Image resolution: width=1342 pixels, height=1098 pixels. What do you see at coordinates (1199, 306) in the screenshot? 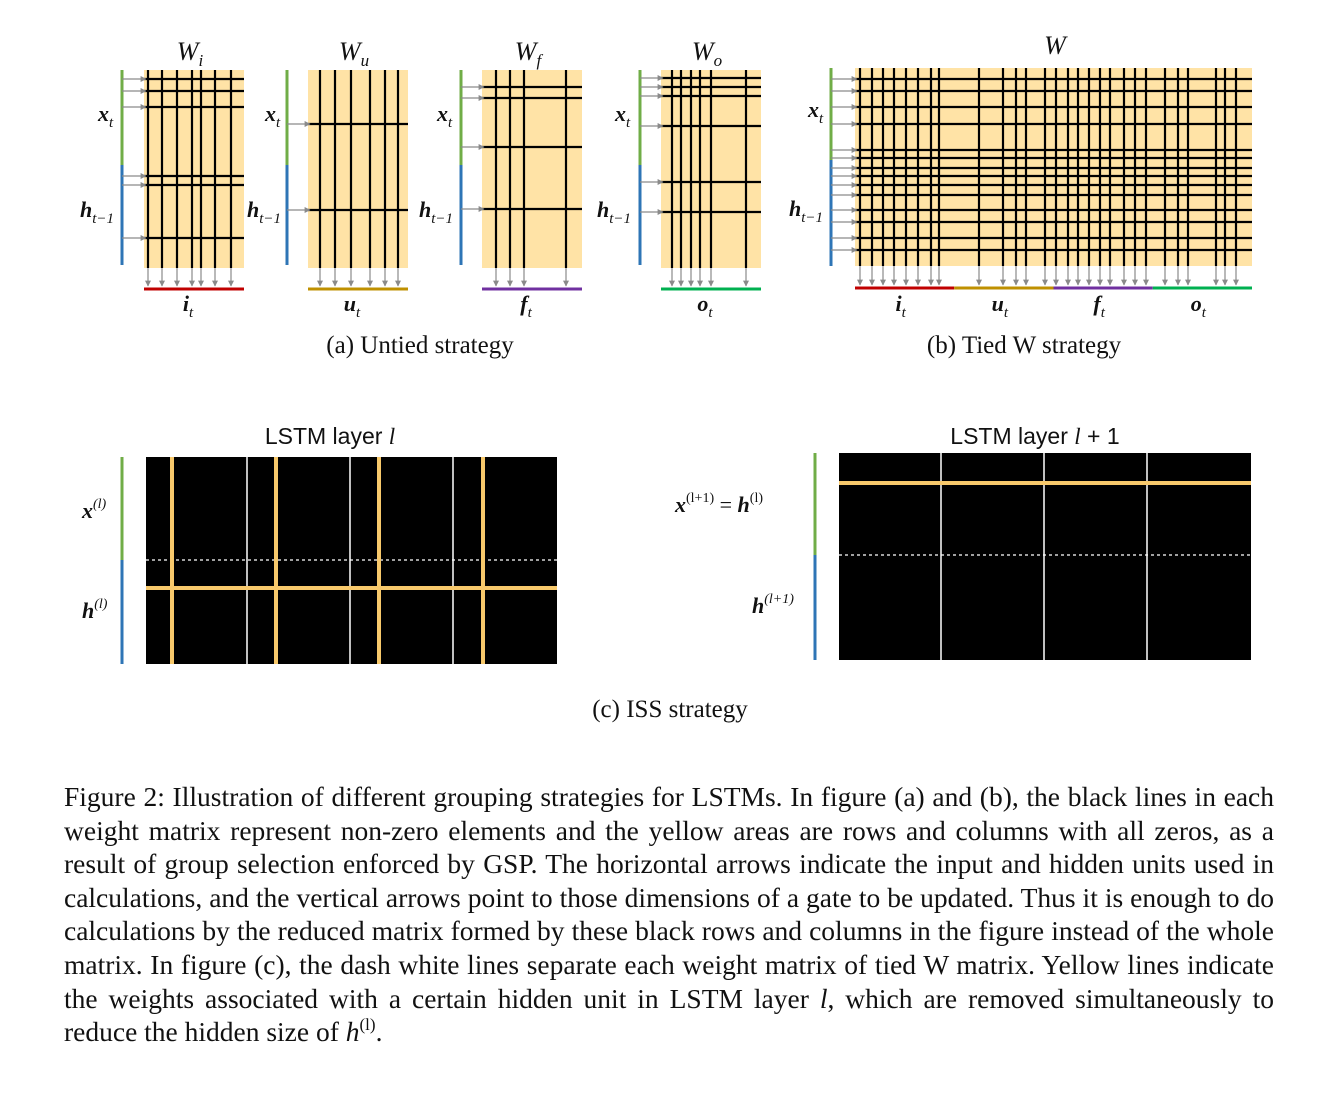
I see `gate-label-o: ot` at bounding box center [1199, 306].